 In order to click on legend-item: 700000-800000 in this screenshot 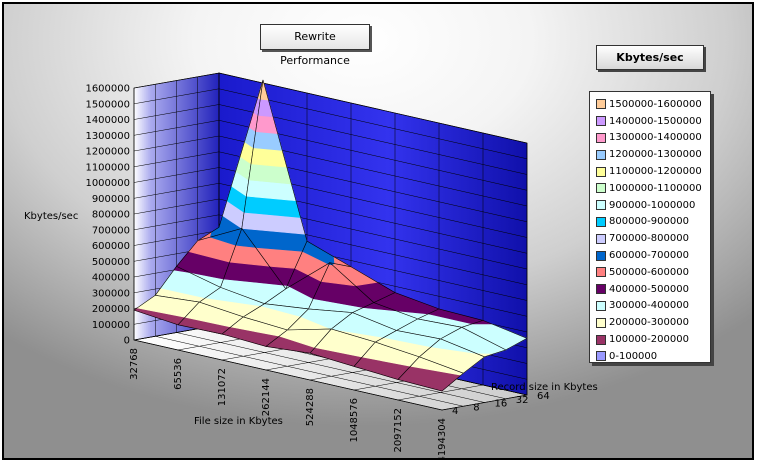, I will do `click(650, 238)`.